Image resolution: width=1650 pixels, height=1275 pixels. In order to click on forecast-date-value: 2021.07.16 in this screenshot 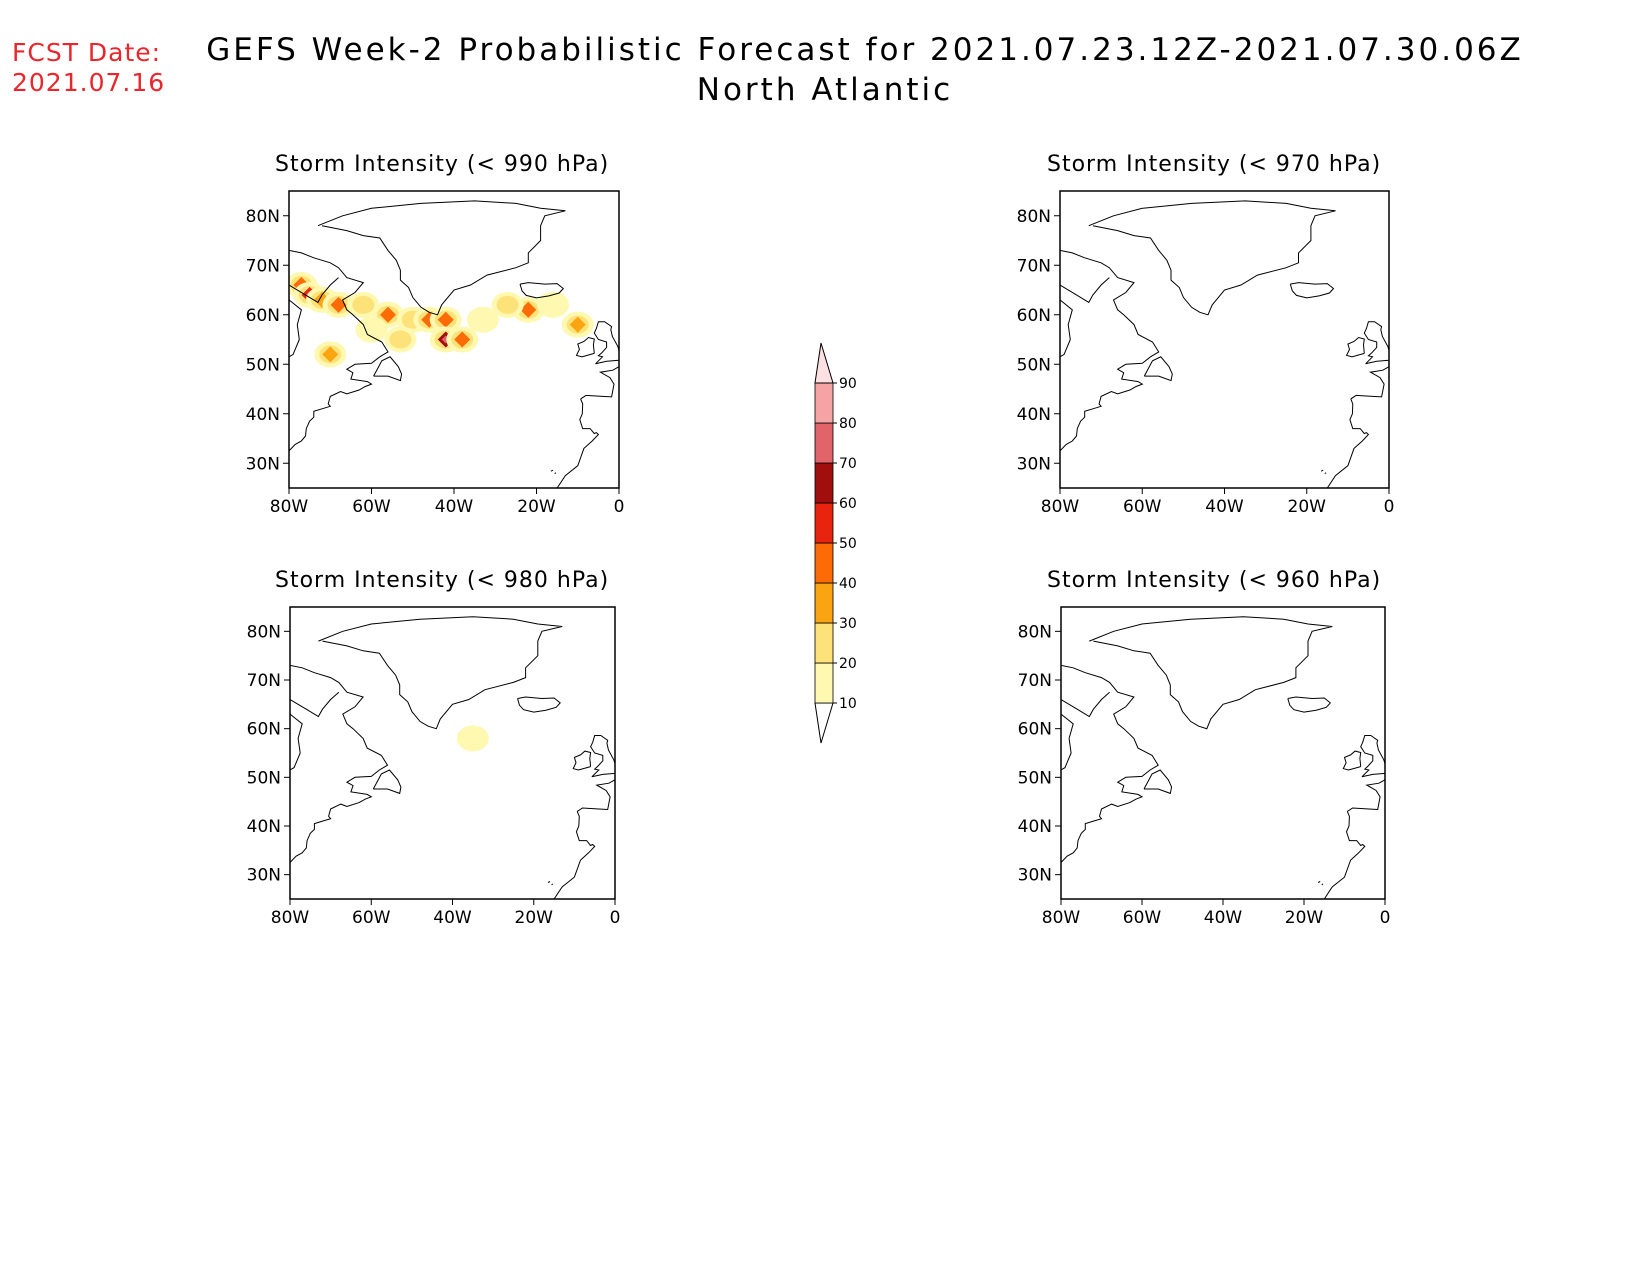, I will do `click(89, 82)`.